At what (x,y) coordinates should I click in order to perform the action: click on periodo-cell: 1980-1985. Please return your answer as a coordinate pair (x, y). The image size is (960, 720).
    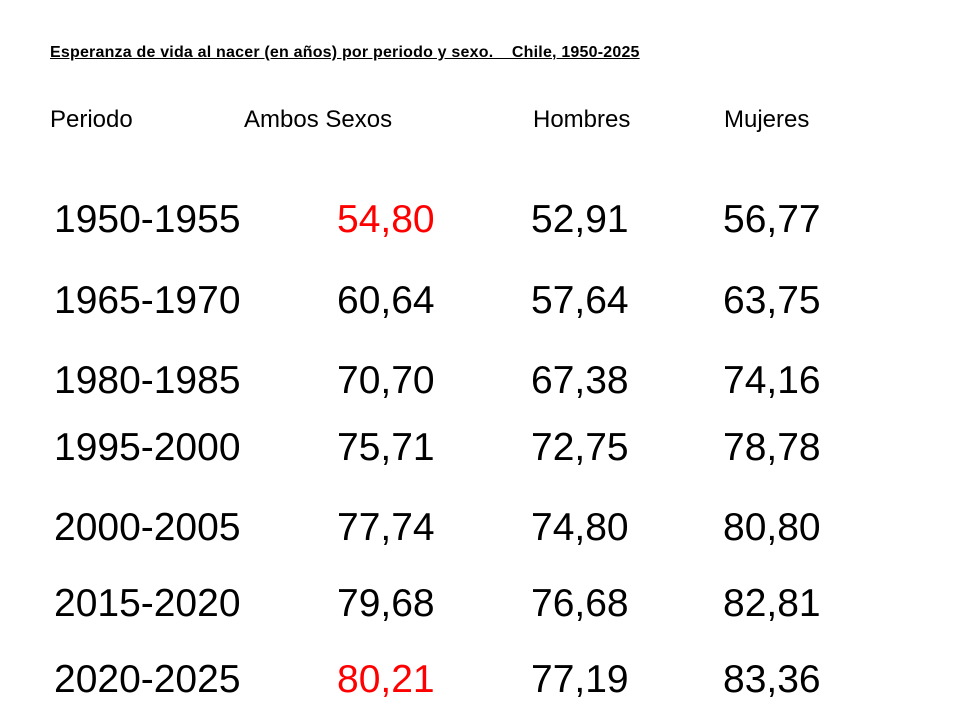
    Looking at the image, I should click on (147, 380).